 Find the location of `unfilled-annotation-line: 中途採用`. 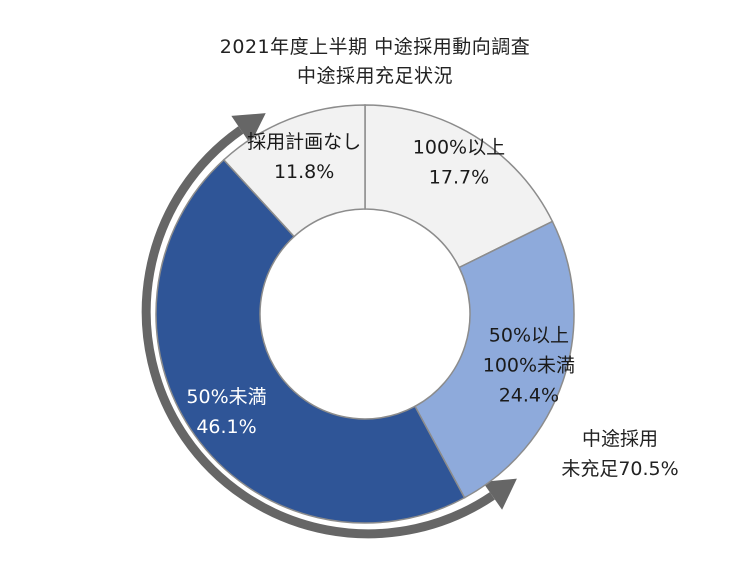

unfilled-annotation-line: 中途採用 is located at coordinates (619, 439).